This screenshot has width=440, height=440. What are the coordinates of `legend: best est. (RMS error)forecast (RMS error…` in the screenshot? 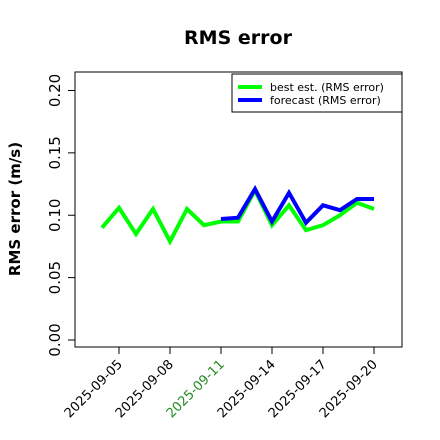 It's located at (317, 93).